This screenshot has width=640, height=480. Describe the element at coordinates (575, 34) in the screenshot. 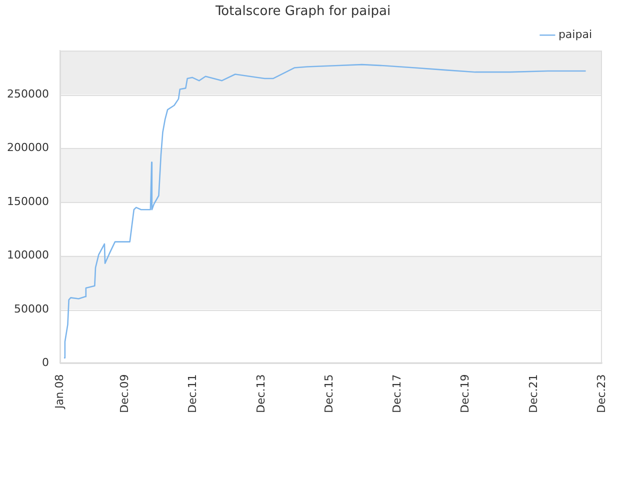

I see `legend-label: paipai` at that location.